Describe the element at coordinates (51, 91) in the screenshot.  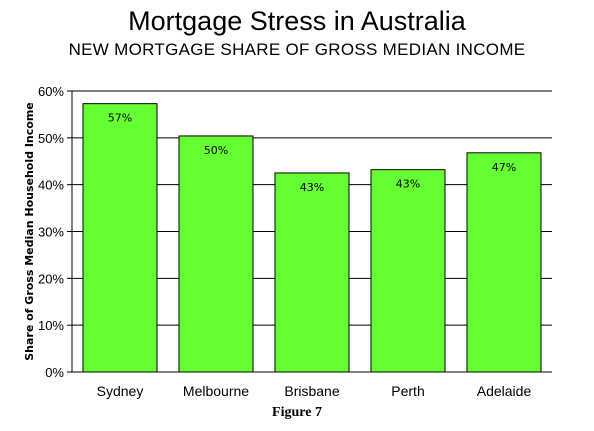
I see `y-tick-label: 60%` at that location.